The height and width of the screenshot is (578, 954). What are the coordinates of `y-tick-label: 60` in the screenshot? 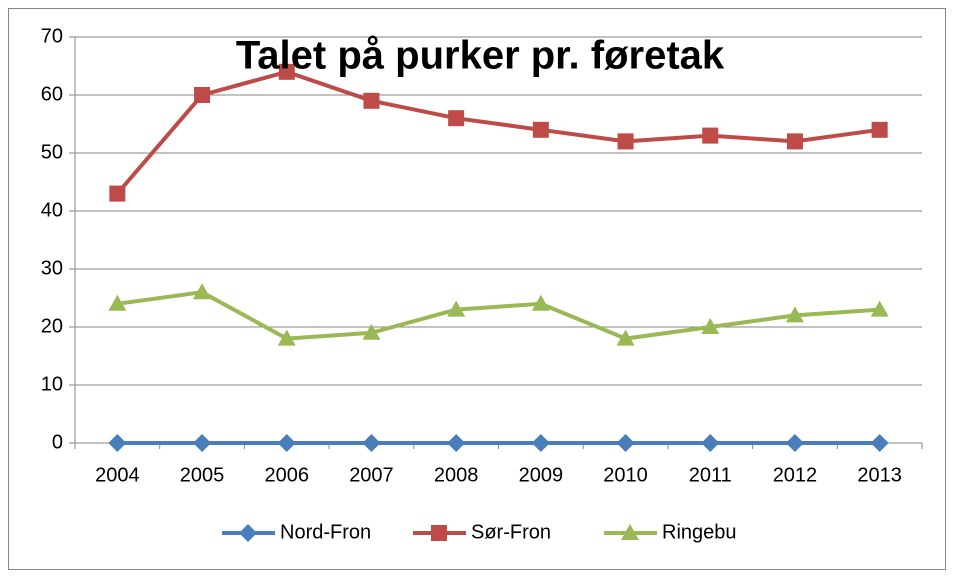 It's located at (52, 94).